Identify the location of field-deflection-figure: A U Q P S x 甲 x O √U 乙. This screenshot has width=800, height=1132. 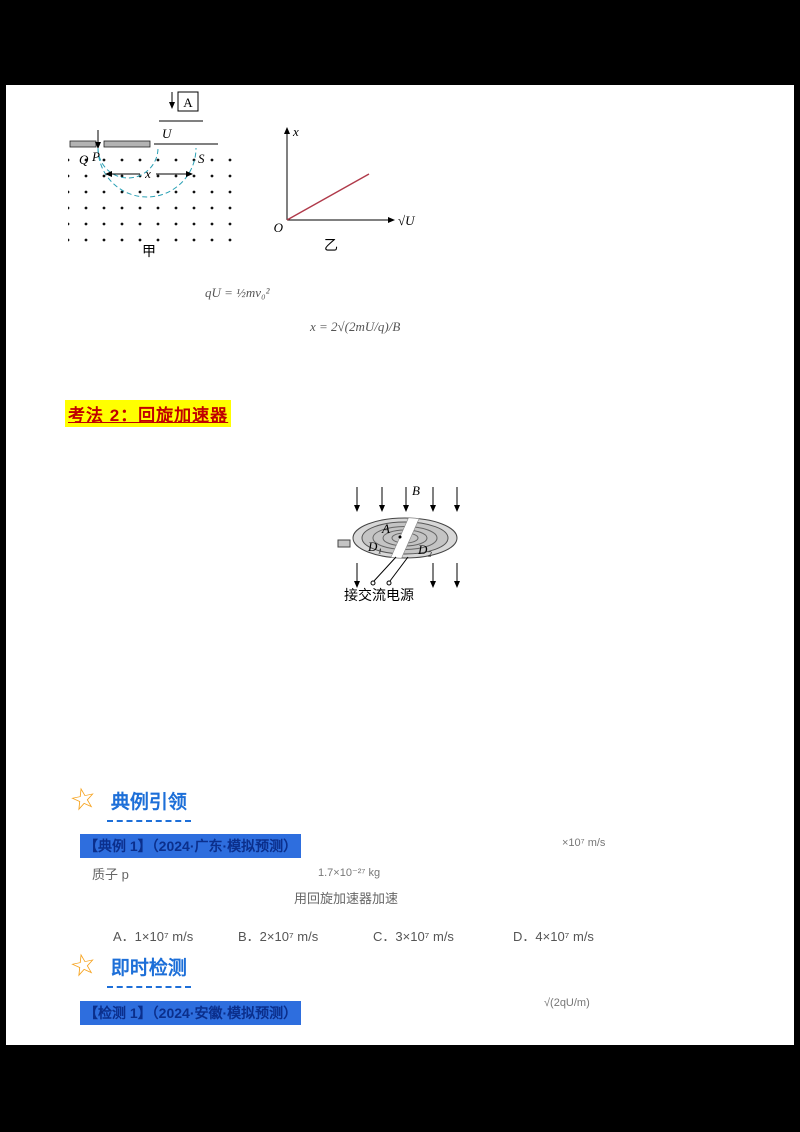
(242, 174).